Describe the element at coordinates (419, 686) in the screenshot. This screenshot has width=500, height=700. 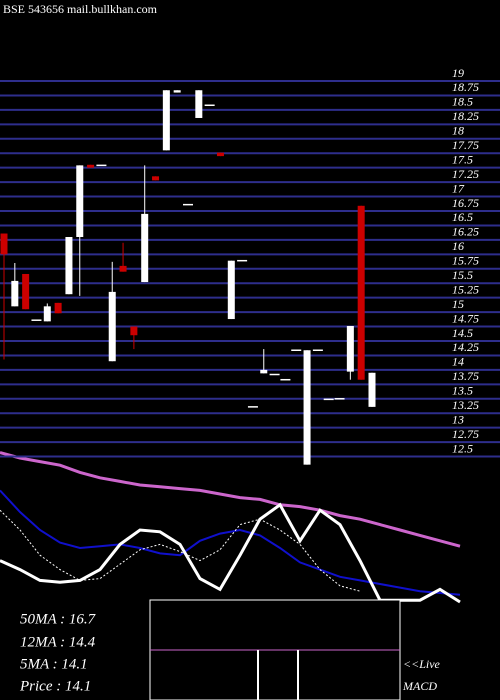
I see `macd-label: MACD` at that location.